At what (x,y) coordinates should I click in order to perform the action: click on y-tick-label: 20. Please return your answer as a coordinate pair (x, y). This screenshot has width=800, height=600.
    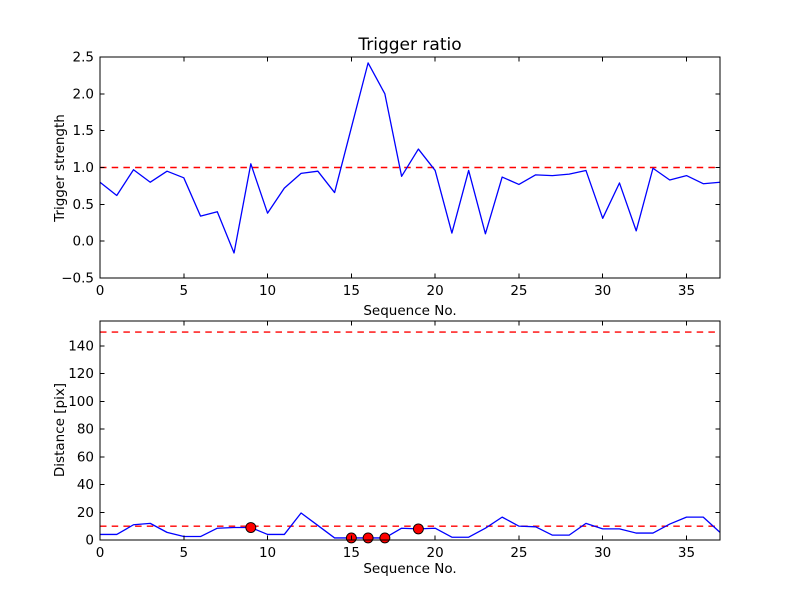
    Looking at the image, I should click on (85, 513).